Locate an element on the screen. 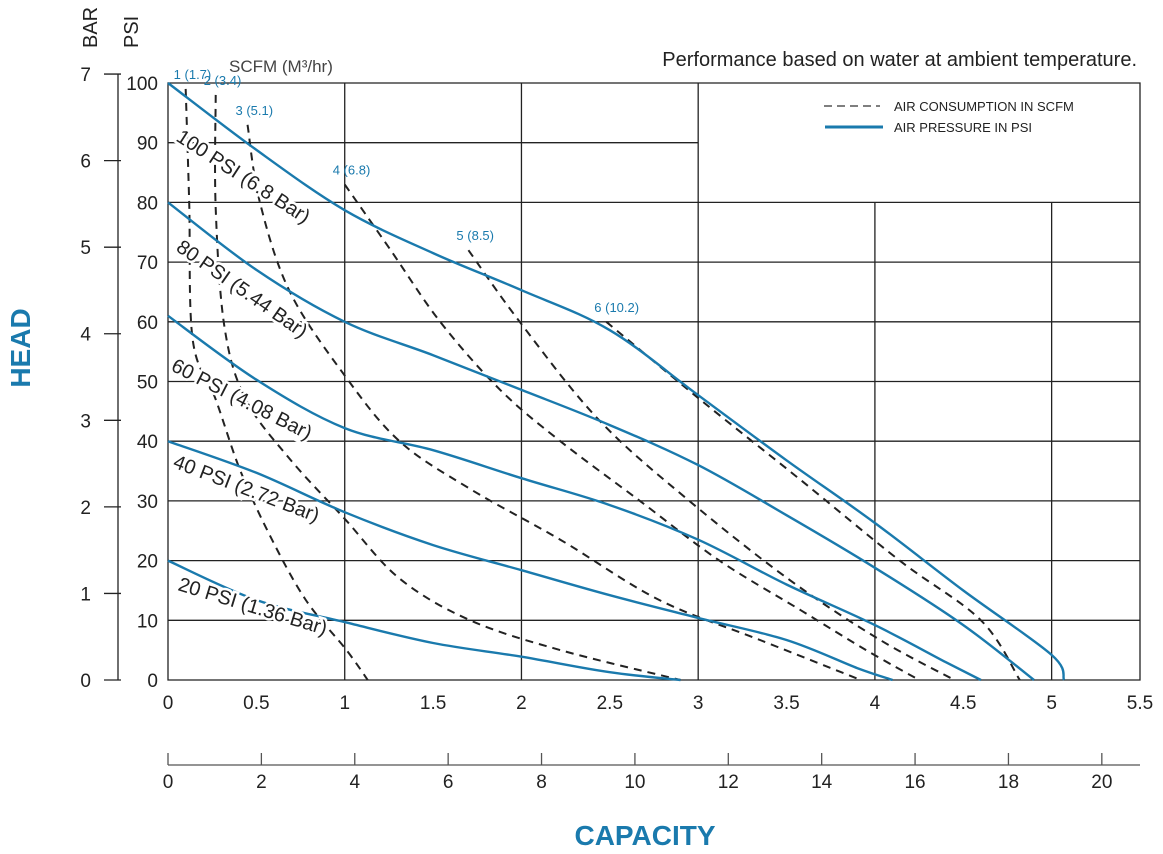  psi-tick-label: 20 is located at coordinates (147, 562).